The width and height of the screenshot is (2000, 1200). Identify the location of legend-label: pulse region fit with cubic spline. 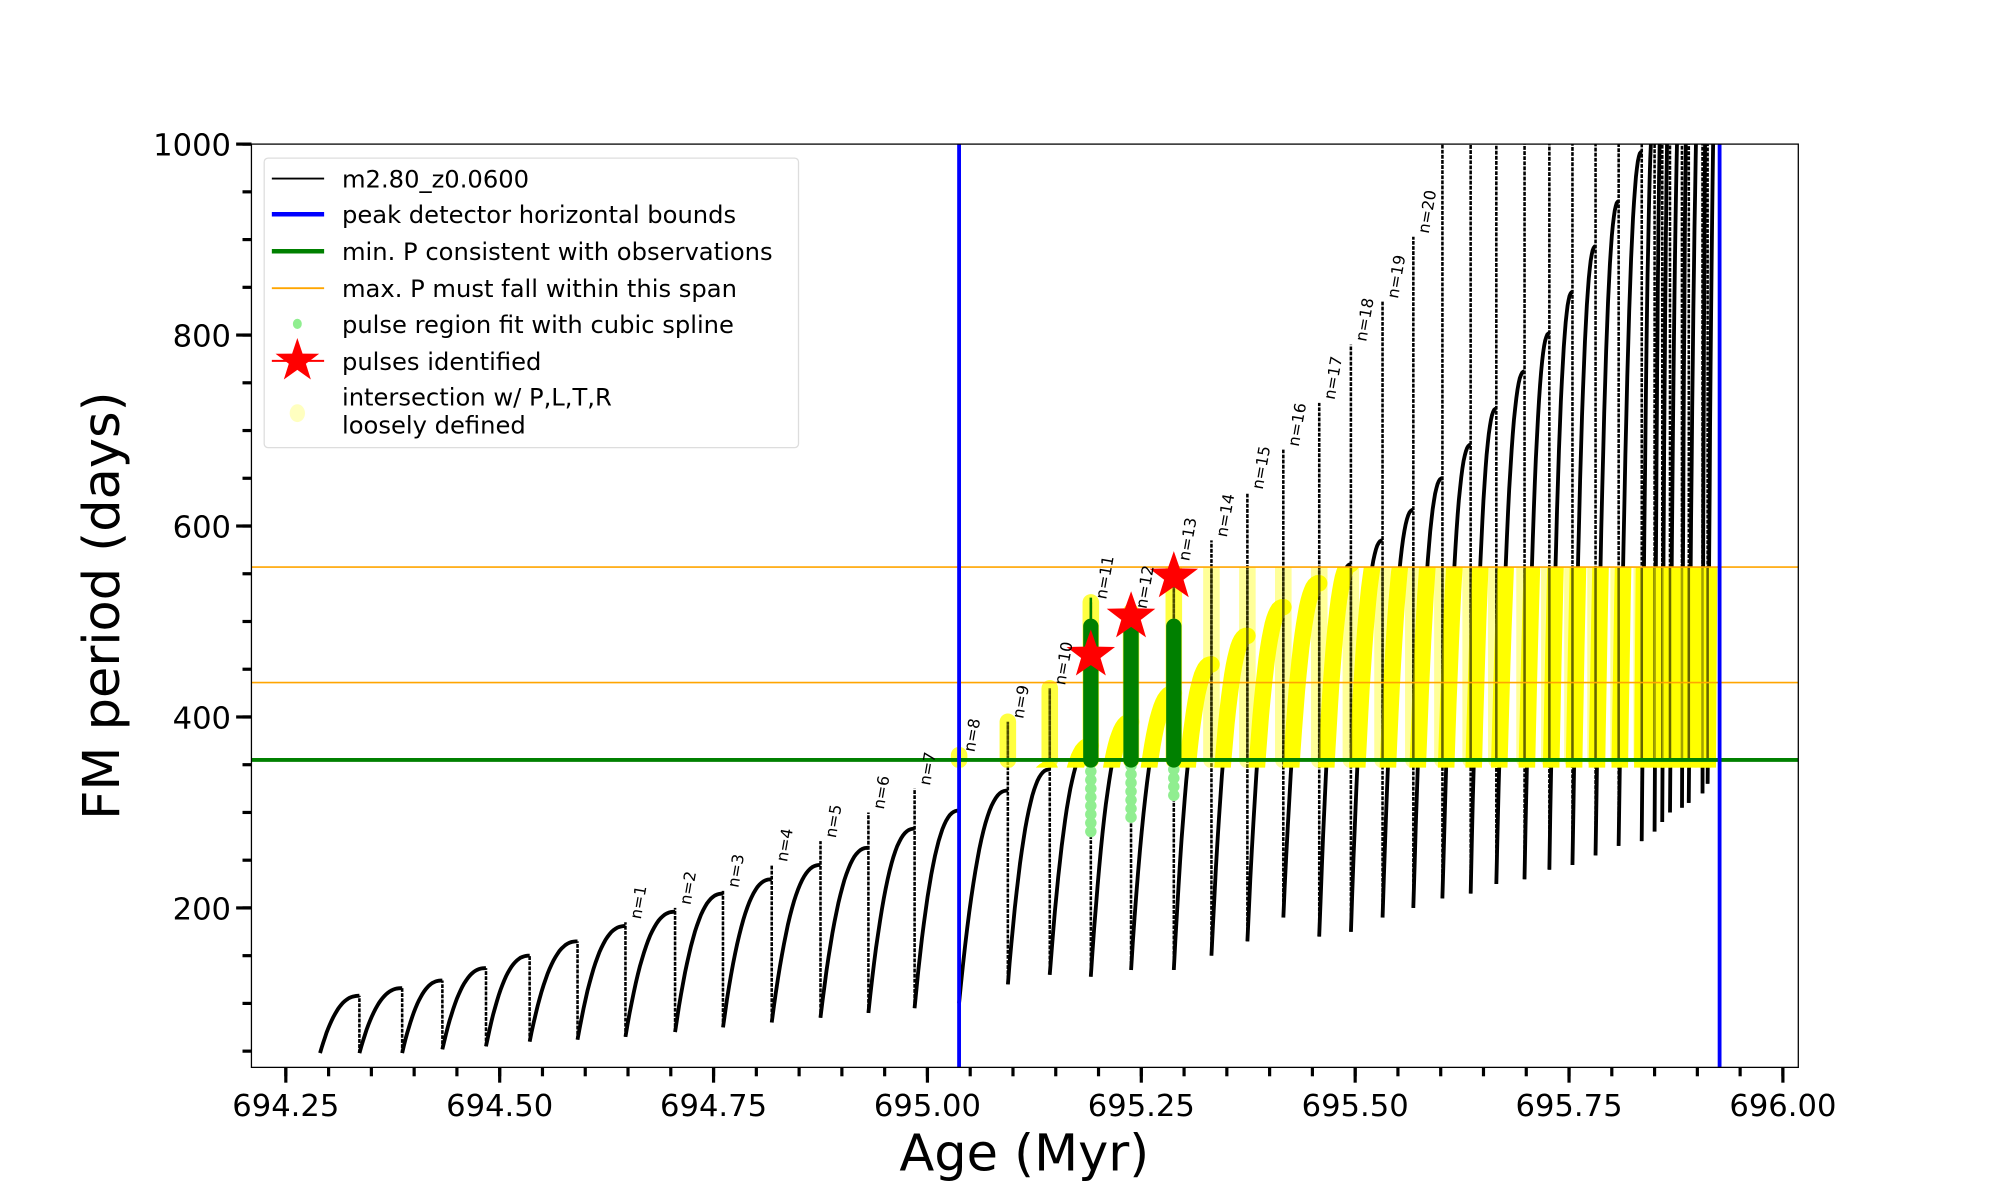
(538, 325).